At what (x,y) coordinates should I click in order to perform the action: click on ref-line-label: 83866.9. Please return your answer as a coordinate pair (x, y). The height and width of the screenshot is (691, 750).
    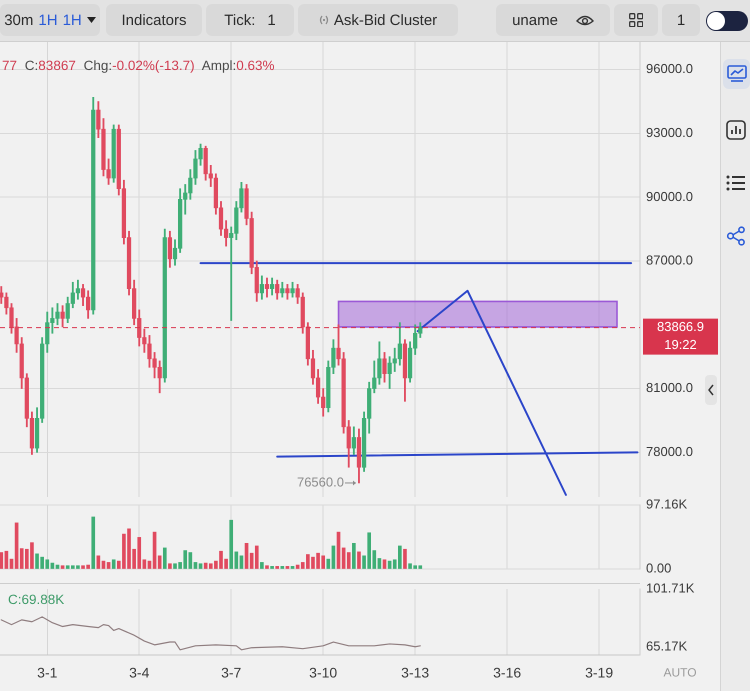
    Looking at the image, I should click on (680, 326).